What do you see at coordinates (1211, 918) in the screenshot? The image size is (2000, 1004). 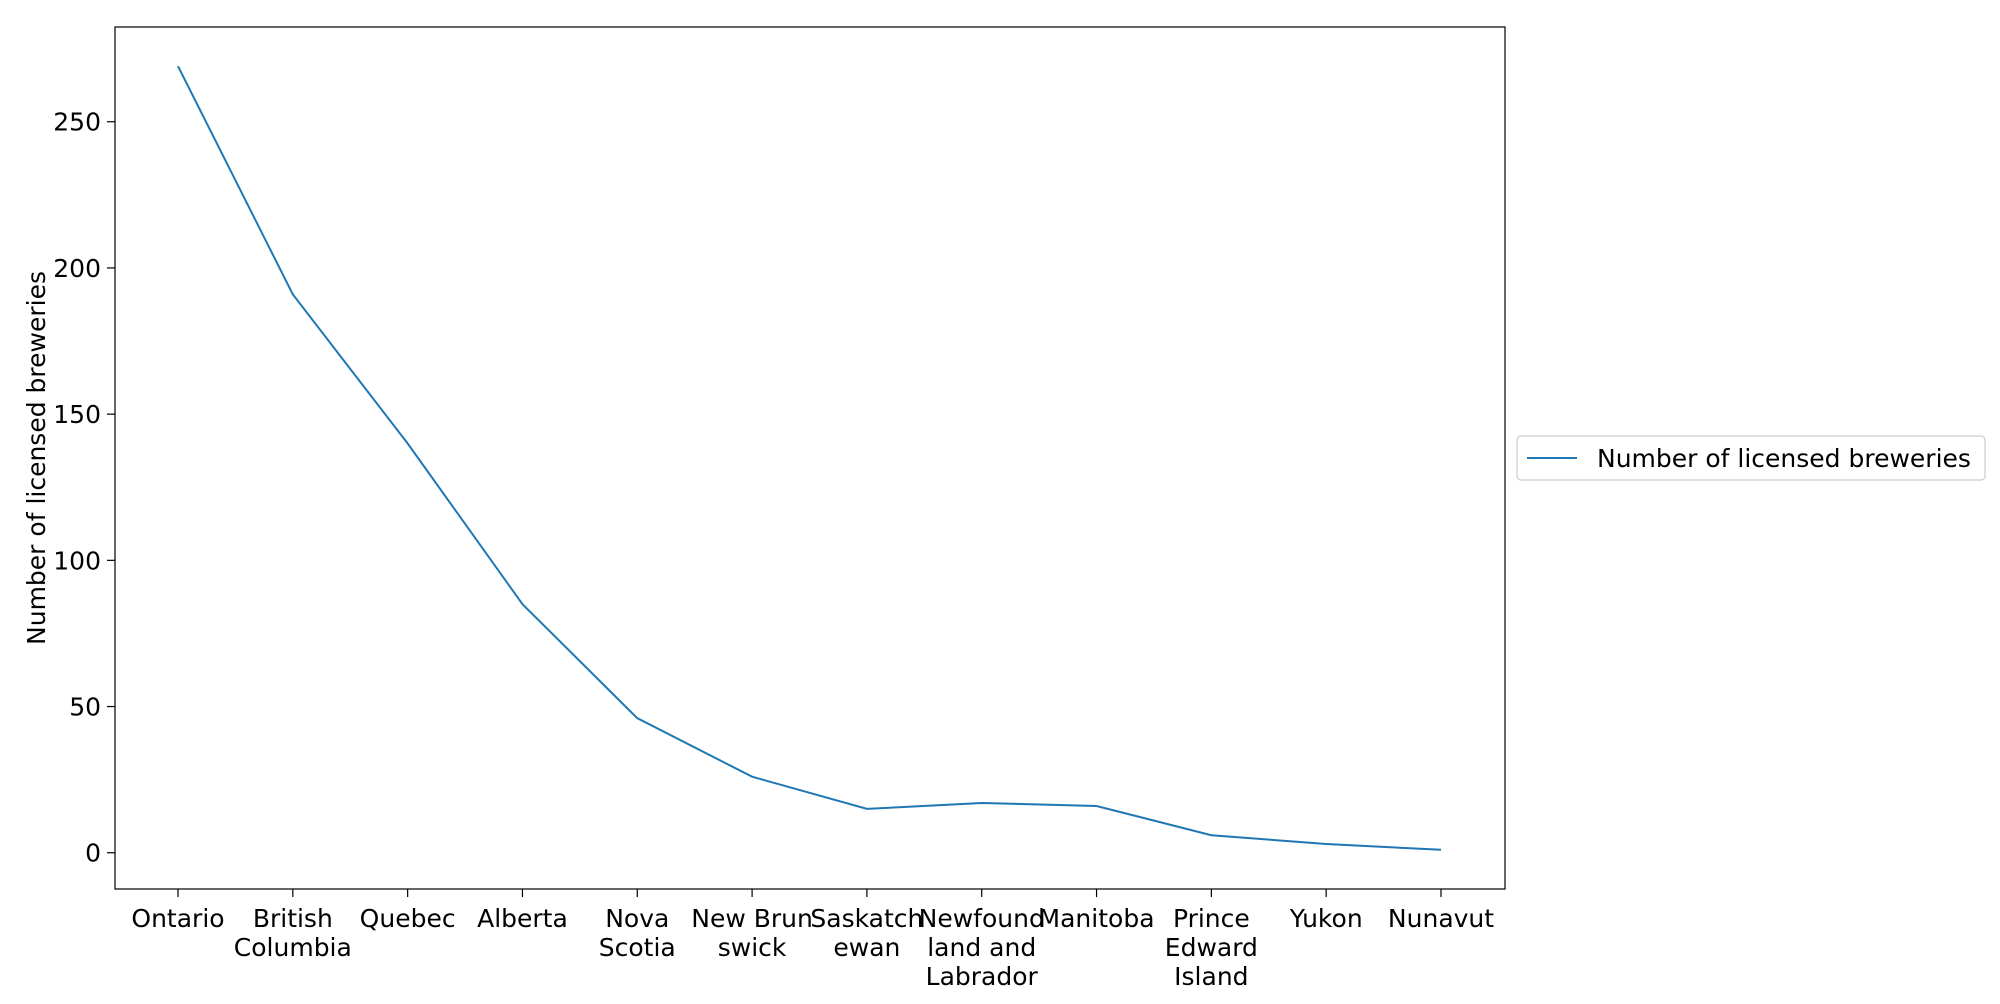 I see `x-tick-label-line: Prince` at bounding box center [1211, 918].